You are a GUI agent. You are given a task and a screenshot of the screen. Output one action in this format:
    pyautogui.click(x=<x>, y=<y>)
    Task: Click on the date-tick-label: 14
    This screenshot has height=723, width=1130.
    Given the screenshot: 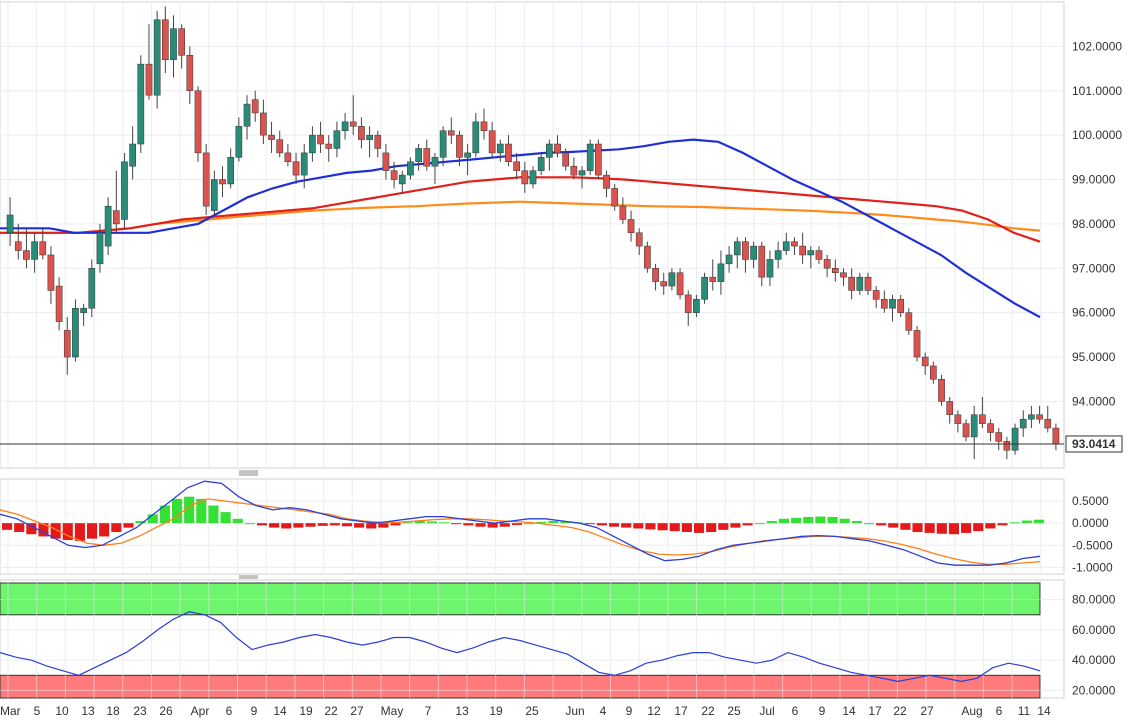 What is the action you would take?
    pyautogui.click(x=849, y=711)
    